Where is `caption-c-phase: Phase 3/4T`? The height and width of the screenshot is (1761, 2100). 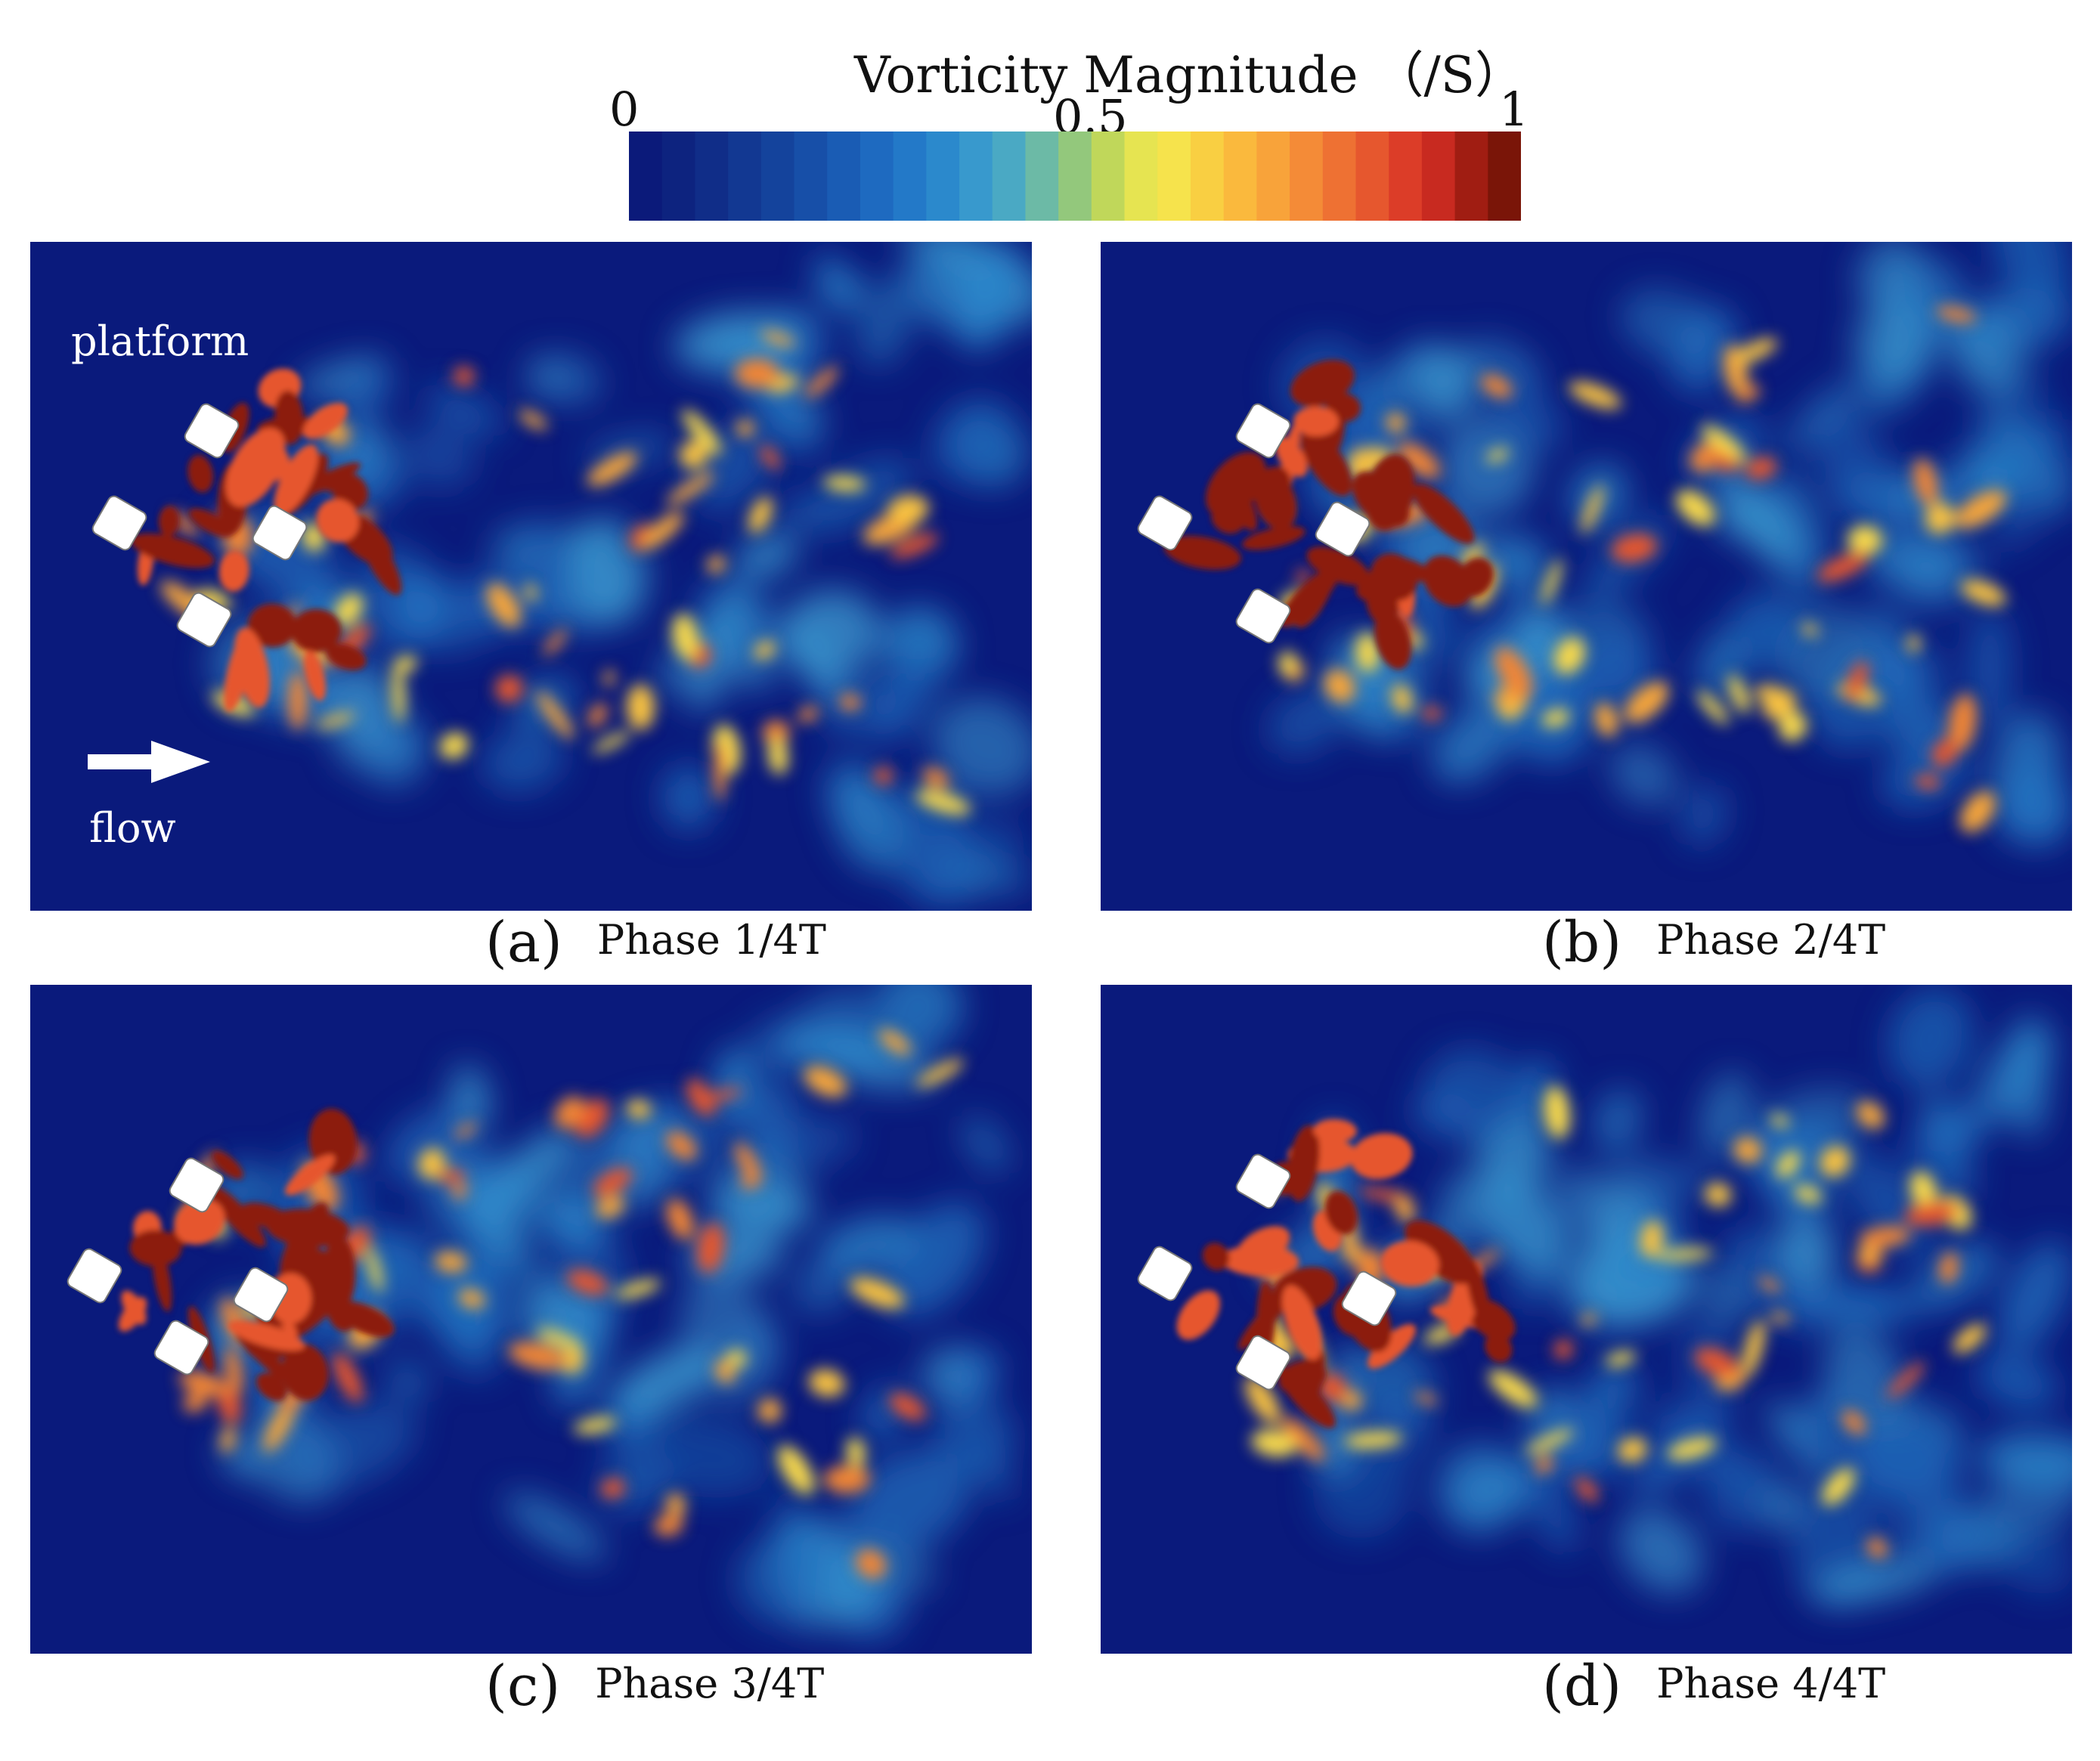 caption-c-phase: Phase 3/4T is located at coordinates (710, 1683).